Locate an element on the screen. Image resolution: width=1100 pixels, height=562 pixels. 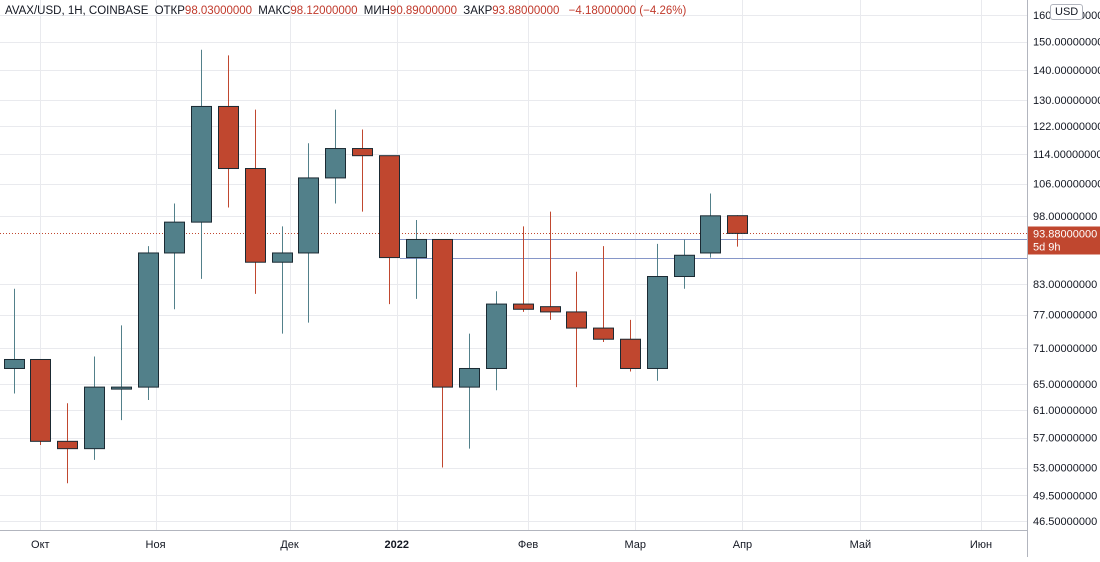
y-tick-label: 114.00000000 is located at coordinates (1066, 155).